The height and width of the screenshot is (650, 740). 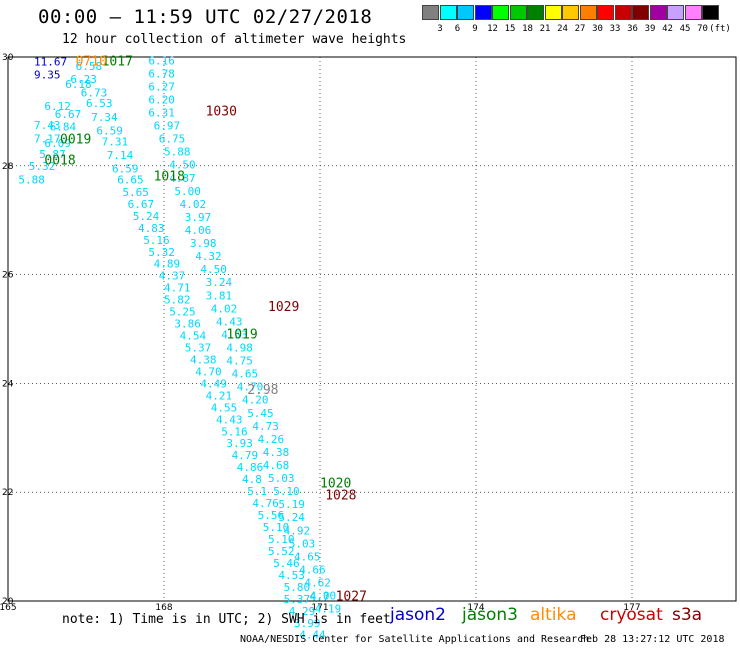 What do you see at coordinates (286, 563) in the screenshot?
I see `data-point-label: 5.46` at bounding box center [286, 563].